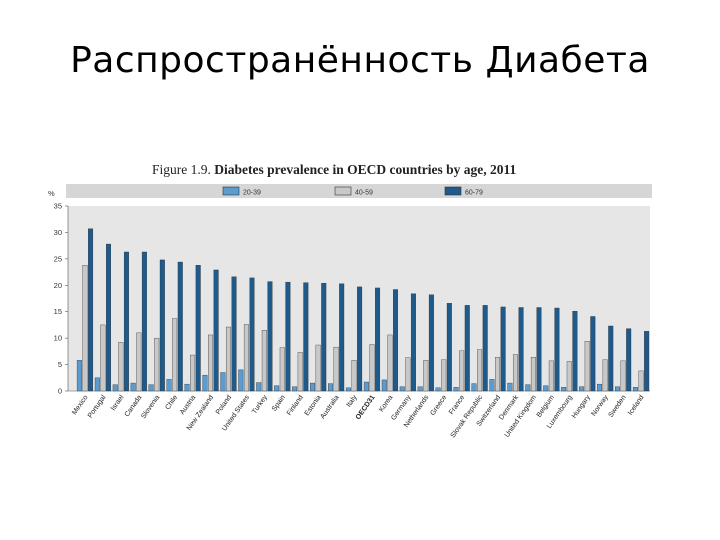 This screenshot has width=720, height=540. I want to click on x-tick-label: Turkey, so click(260, 405).